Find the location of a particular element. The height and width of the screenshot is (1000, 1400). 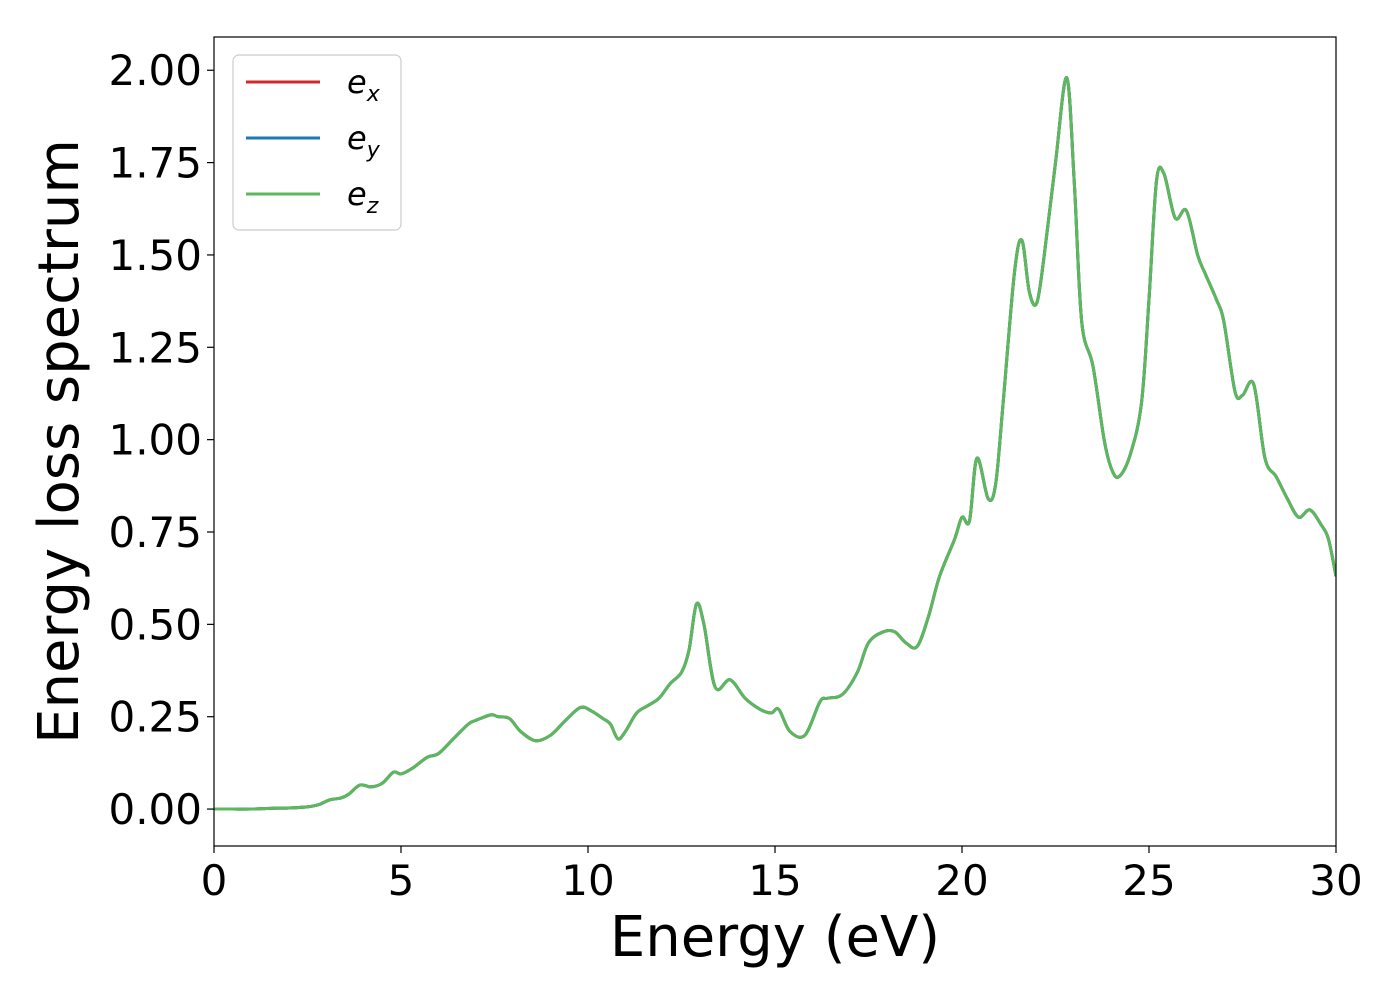

y-tick-label: 0.00 is located at coordinates (155, 809).